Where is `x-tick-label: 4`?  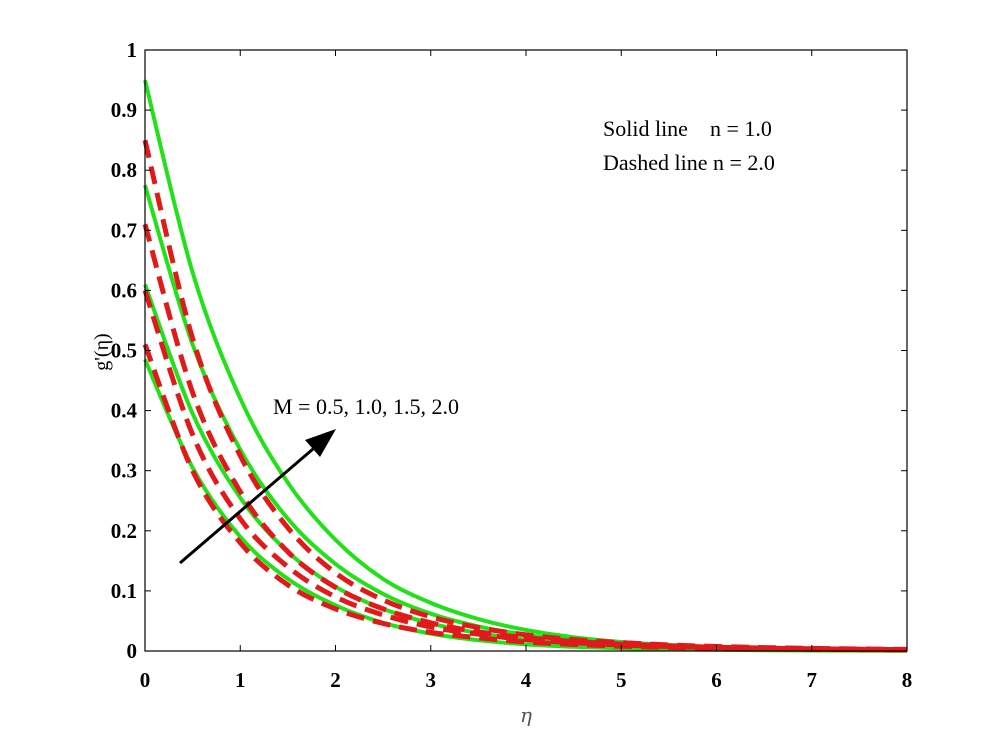
x-tick-label: 4 is located at coordinates (526, 680).